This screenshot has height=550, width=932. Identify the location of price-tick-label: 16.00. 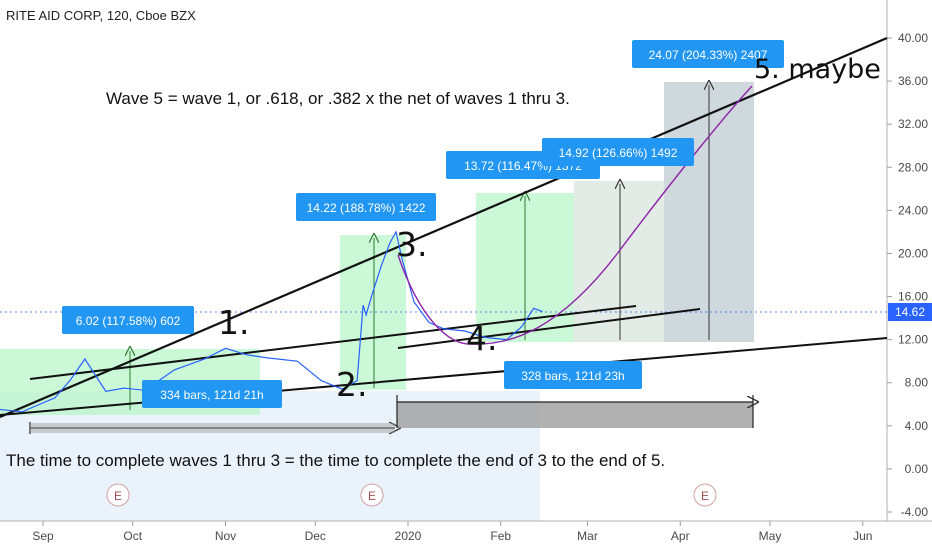
(913, 297).